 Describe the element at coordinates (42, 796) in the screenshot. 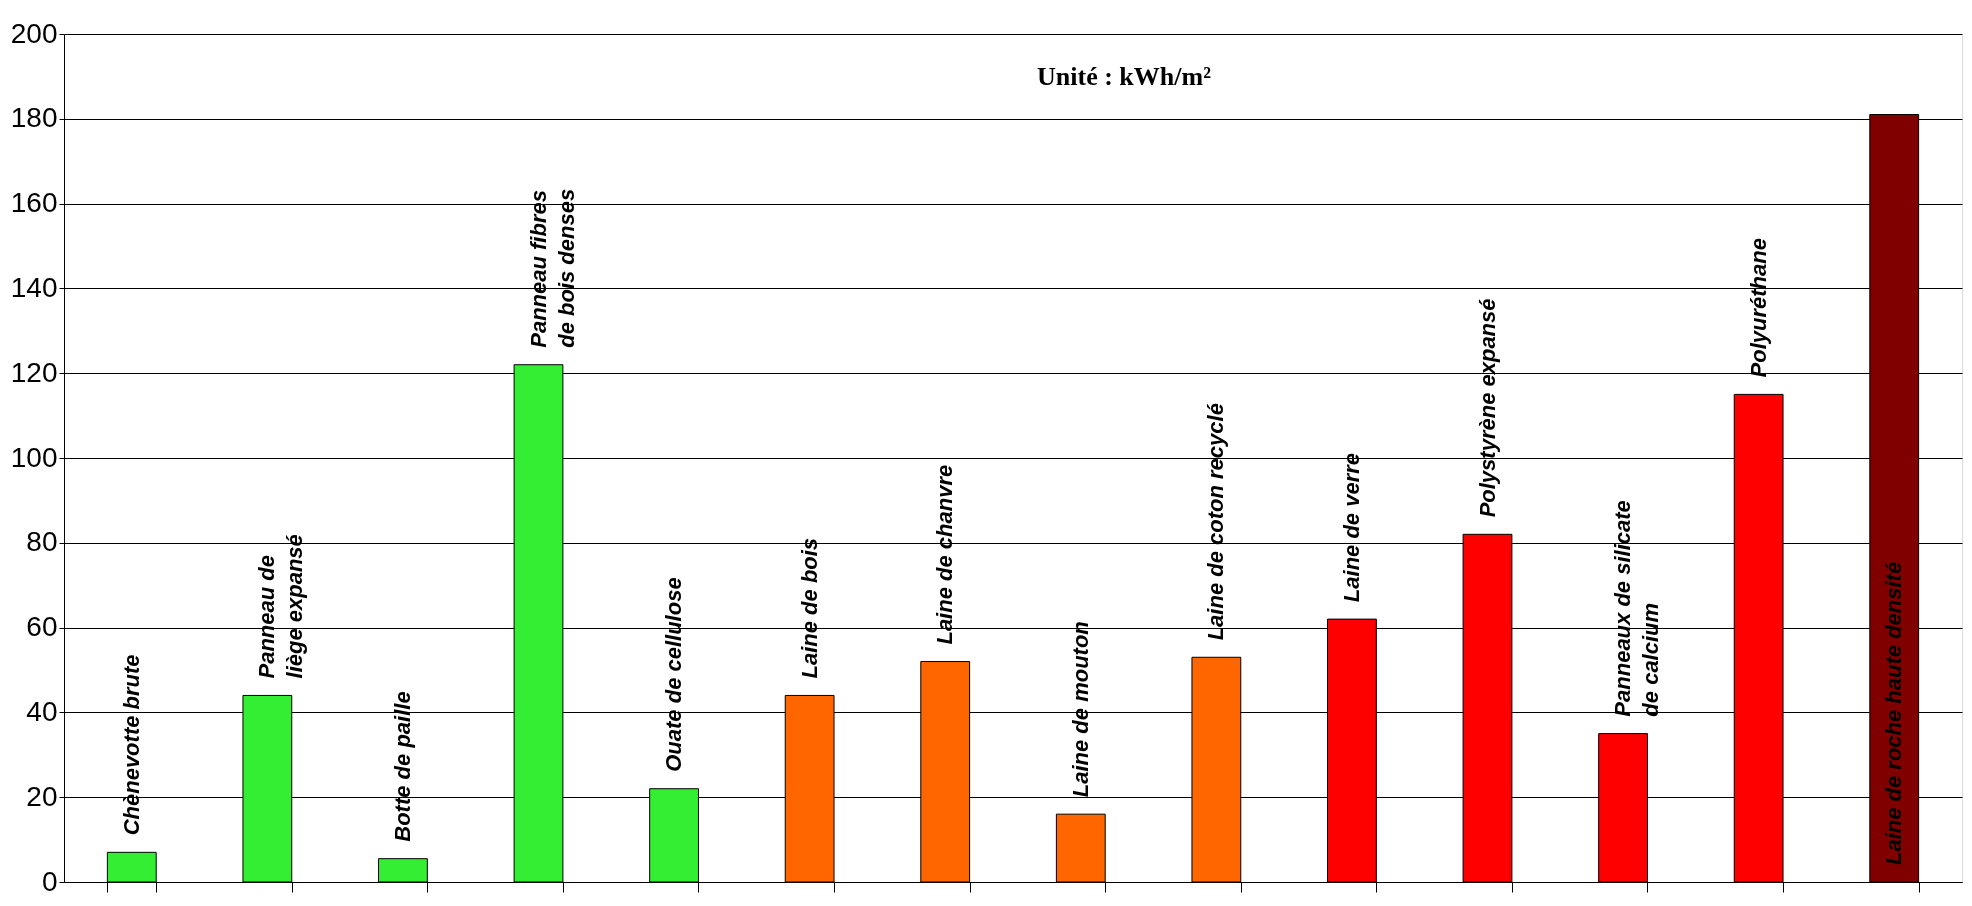

I see `y-tick-label: 20` at that location.